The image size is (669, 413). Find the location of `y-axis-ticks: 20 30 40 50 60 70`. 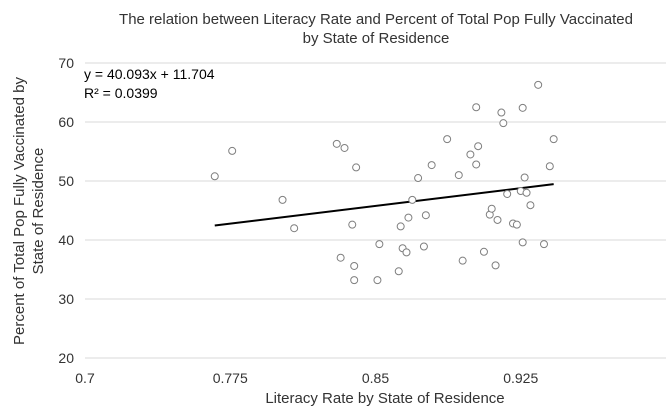

y-axis-ticks: 20 30 40 50 60 70 is located at coordinates (66, 210).